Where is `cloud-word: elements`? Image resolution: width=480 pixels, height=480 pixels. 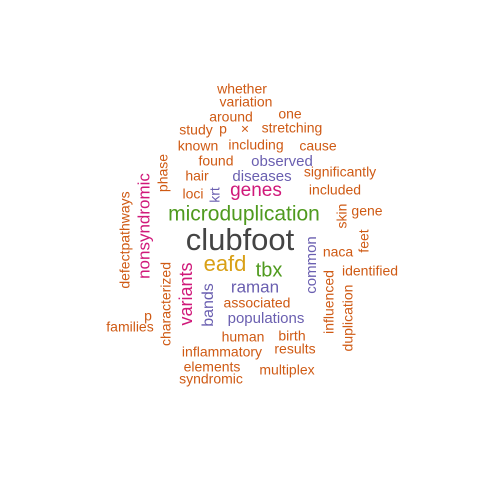 cloud-word: elements is located at coordinates (212, 367).